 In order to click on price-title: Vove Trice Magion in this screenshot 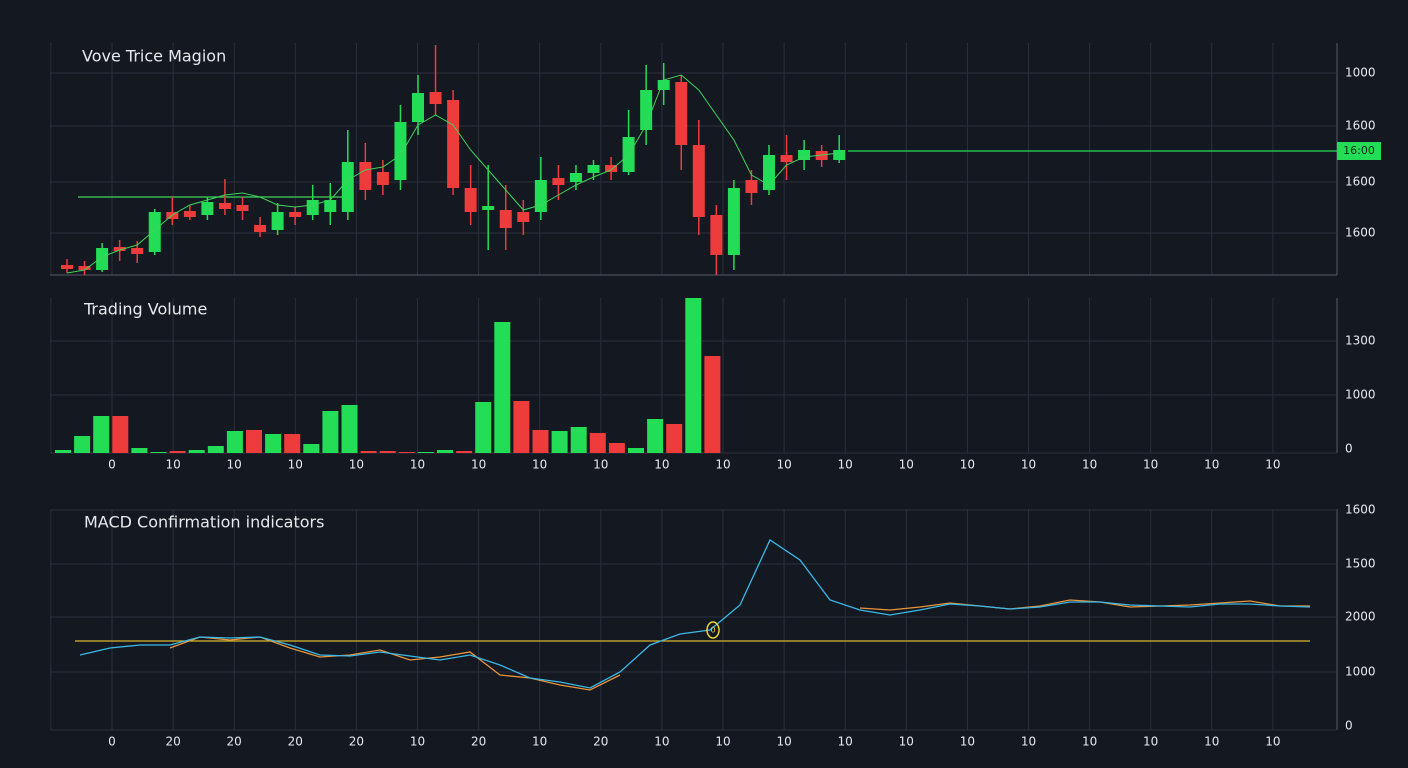, I will do `click(154, 56)`.